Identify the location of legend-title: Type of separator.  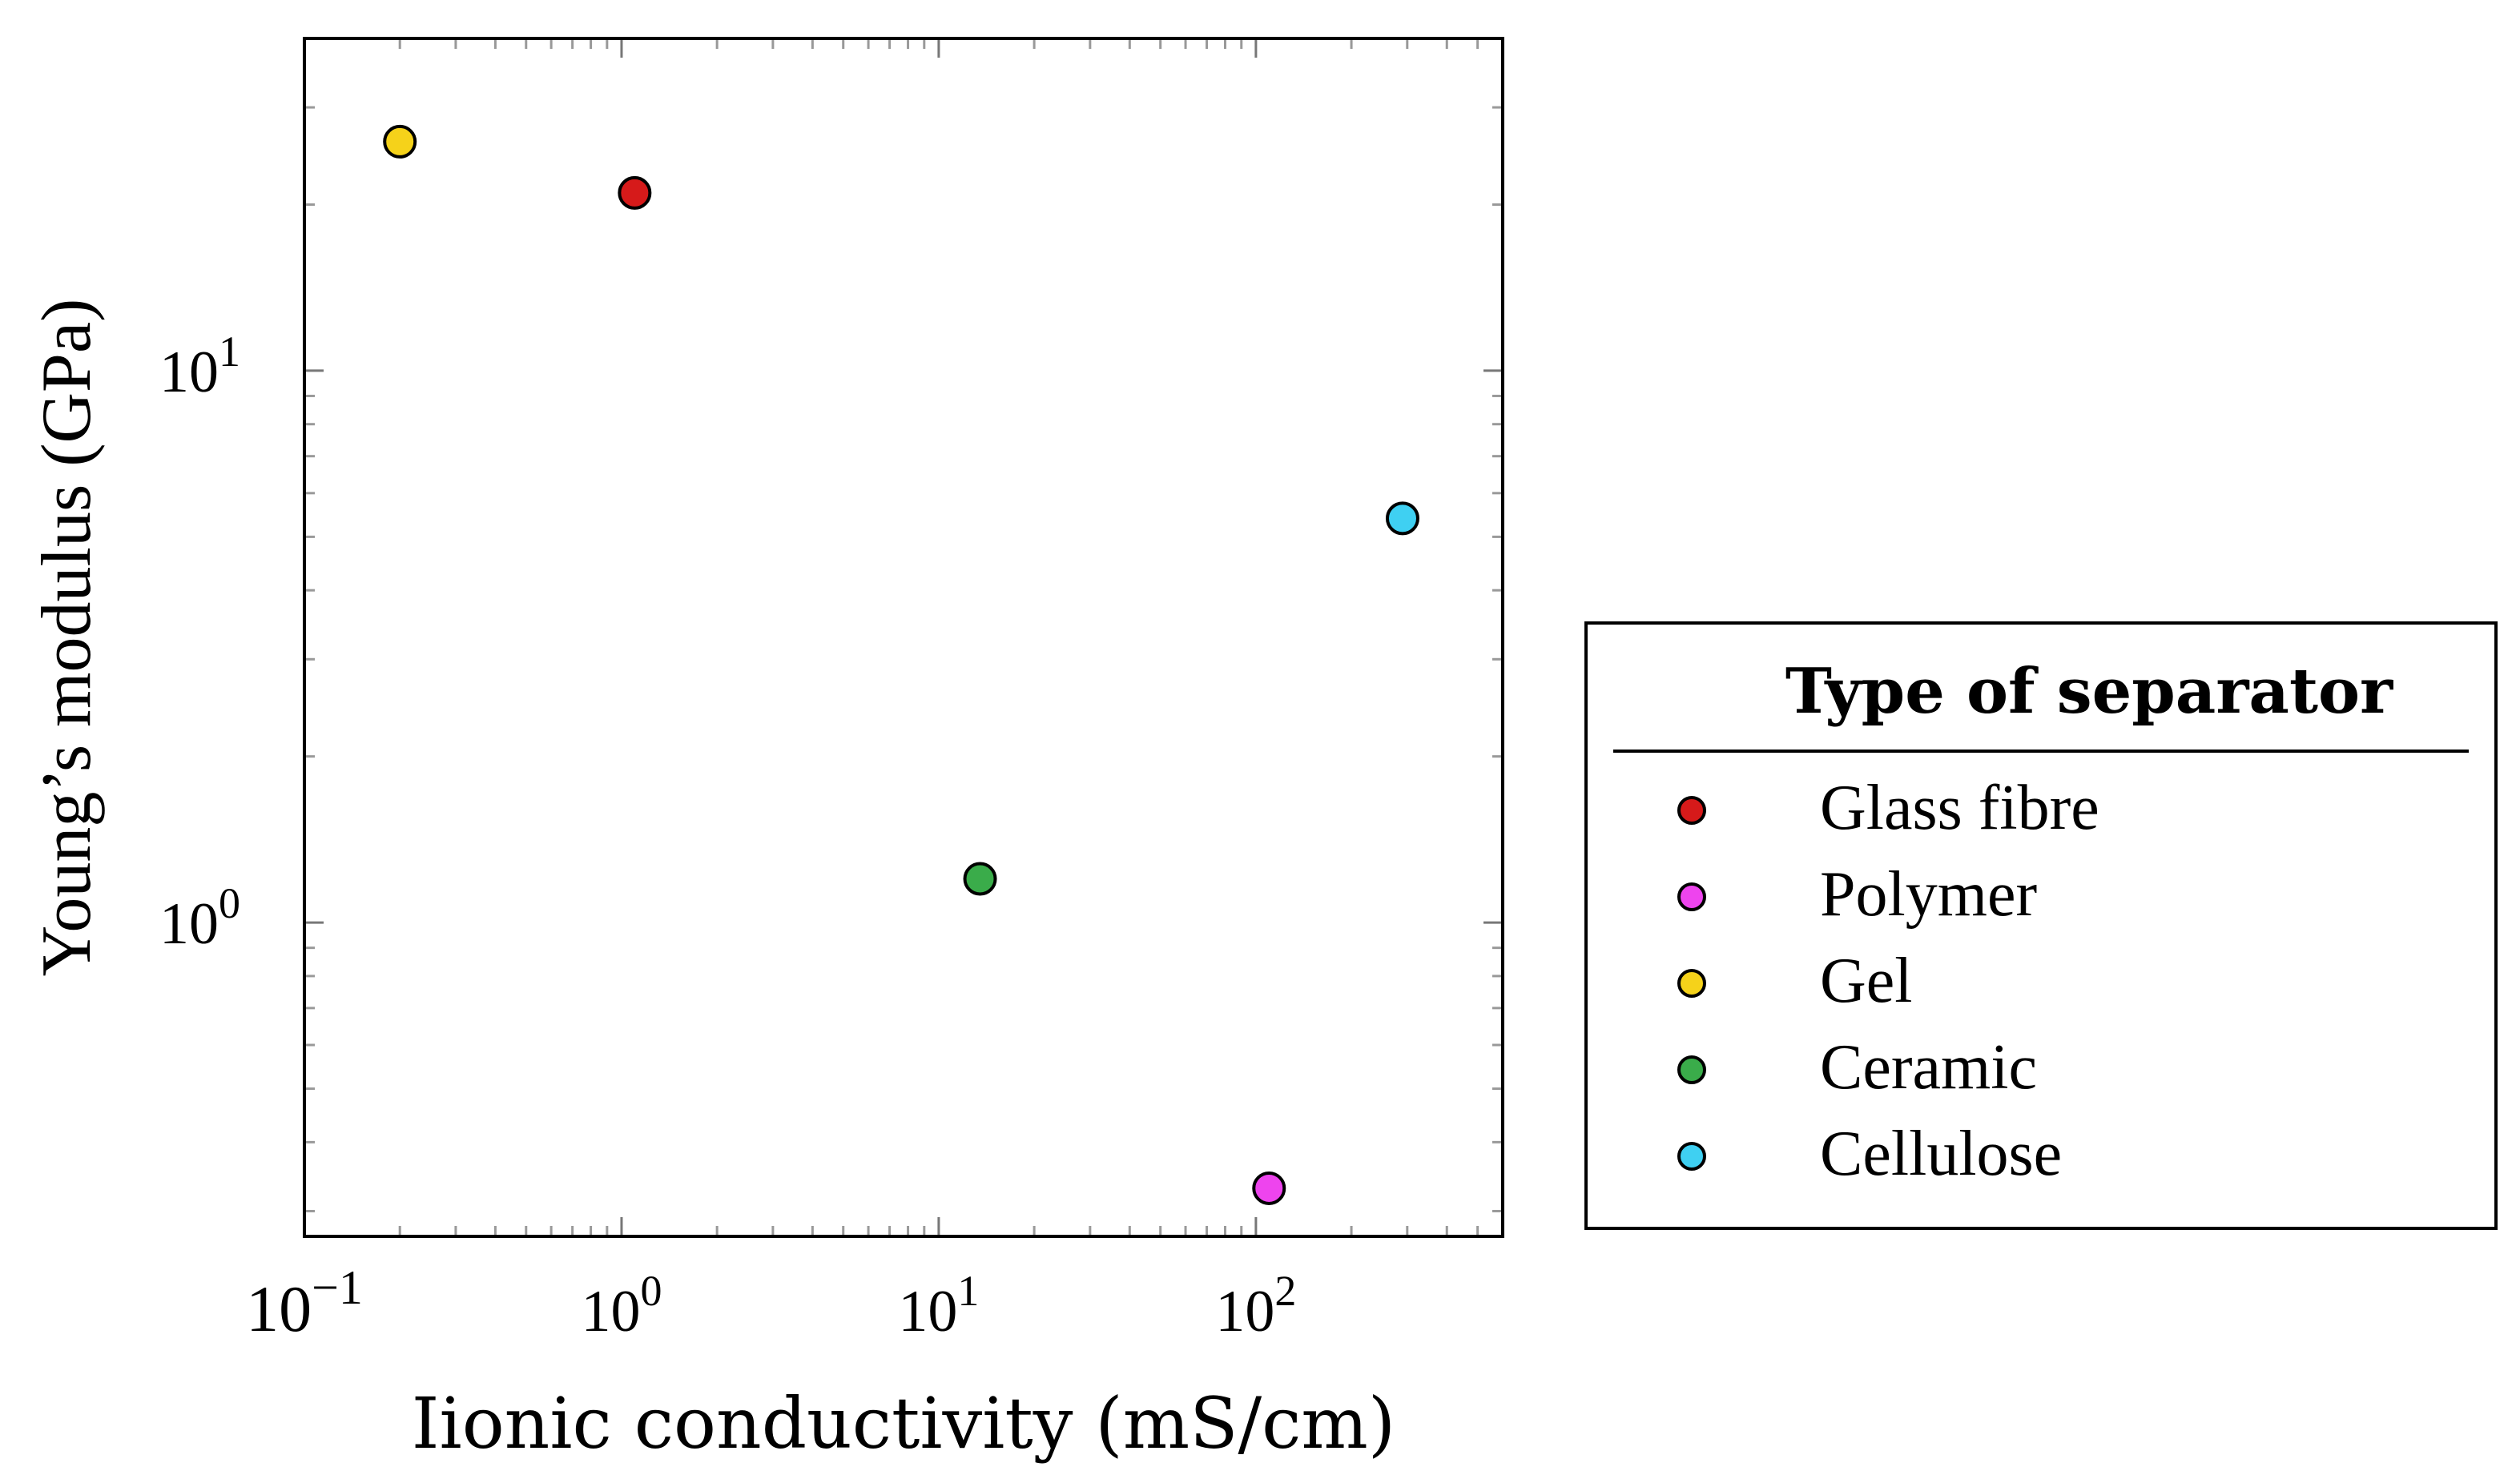
(2089, 691).